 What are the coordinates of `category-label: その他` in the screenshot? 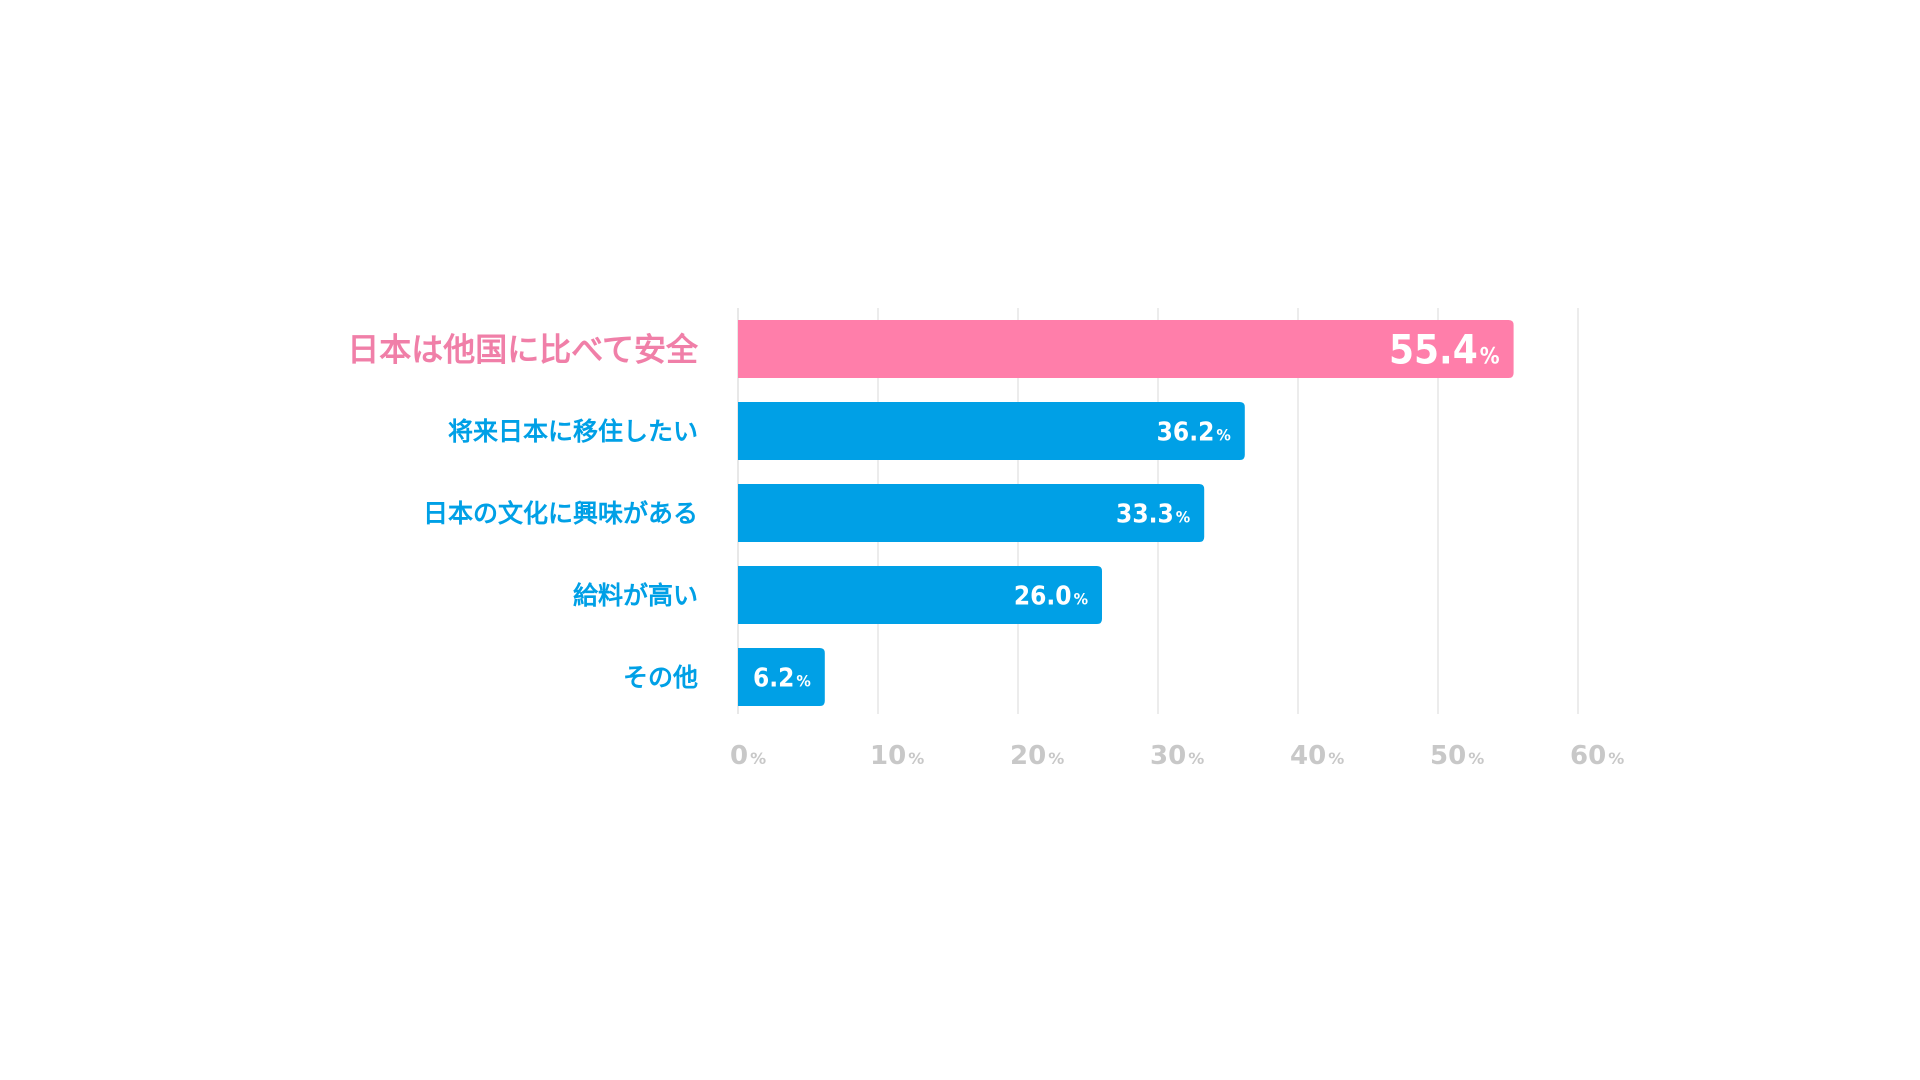 It's located at (660, 677).